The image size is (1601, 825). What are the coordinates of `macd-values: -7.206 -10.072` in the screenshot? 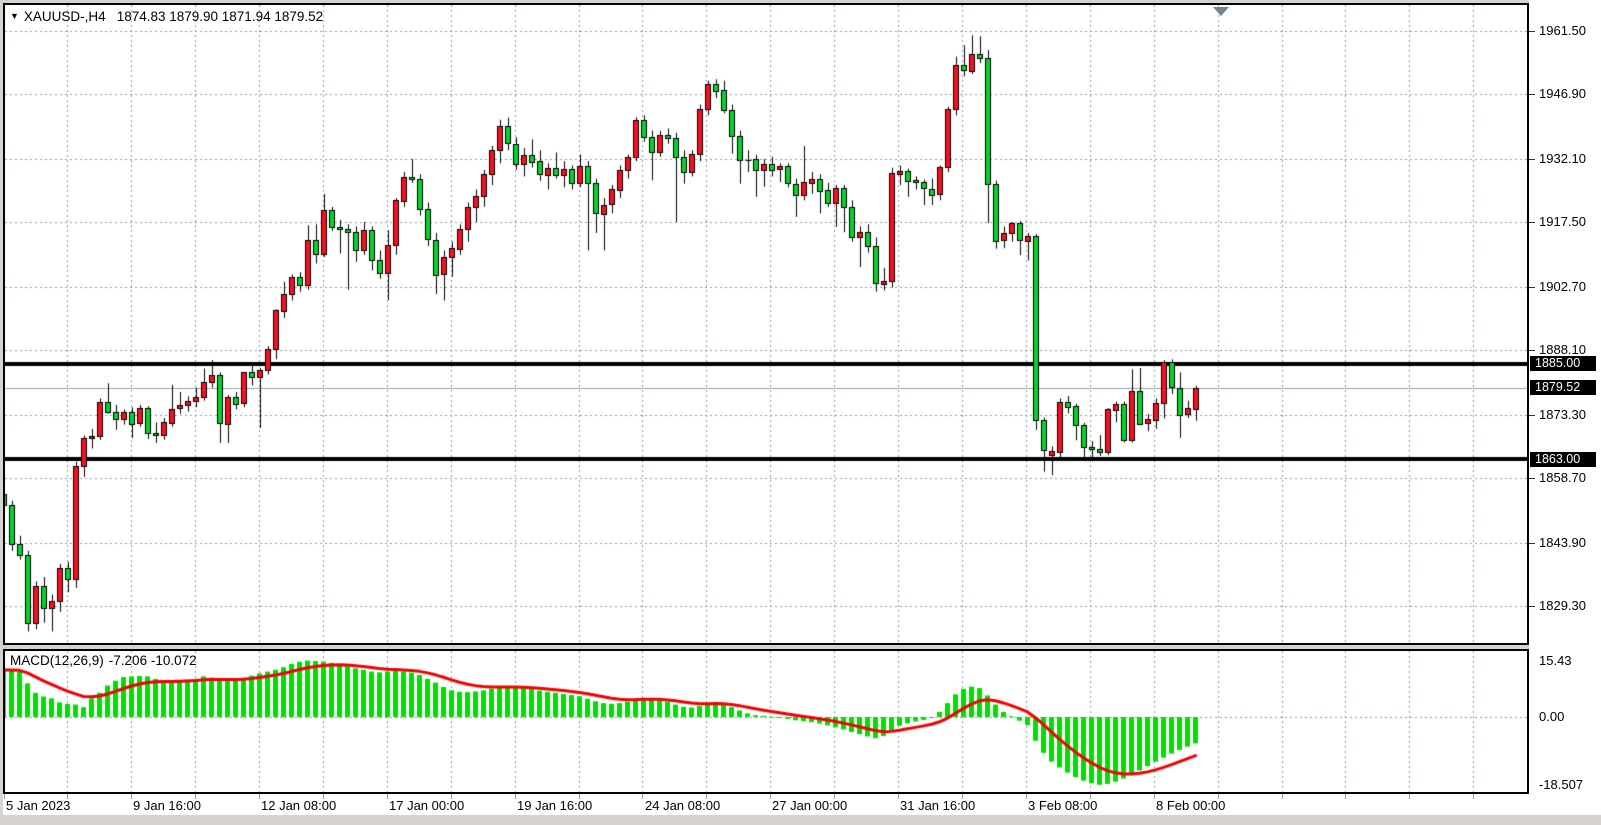 It's located at (152, 660).